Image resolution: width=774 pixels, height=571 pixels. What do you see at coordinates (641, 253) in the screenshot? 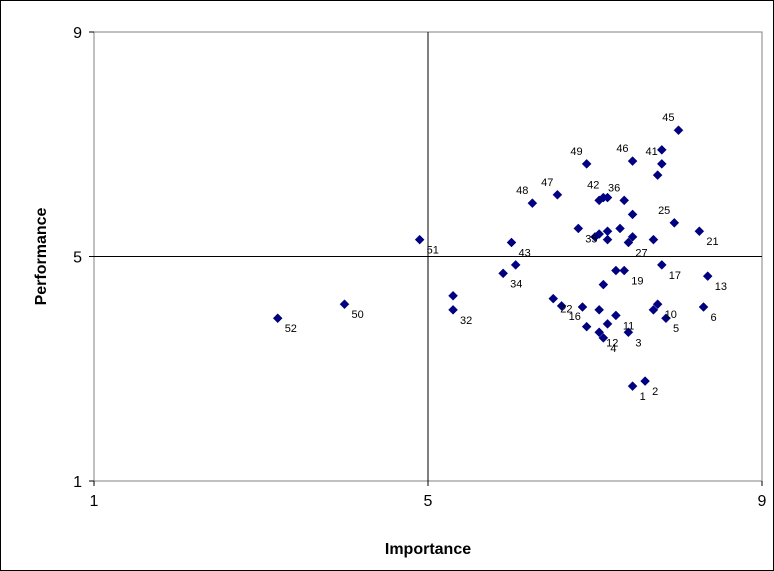
I see `point-label-27: 27` at bounding box center [641, 253].